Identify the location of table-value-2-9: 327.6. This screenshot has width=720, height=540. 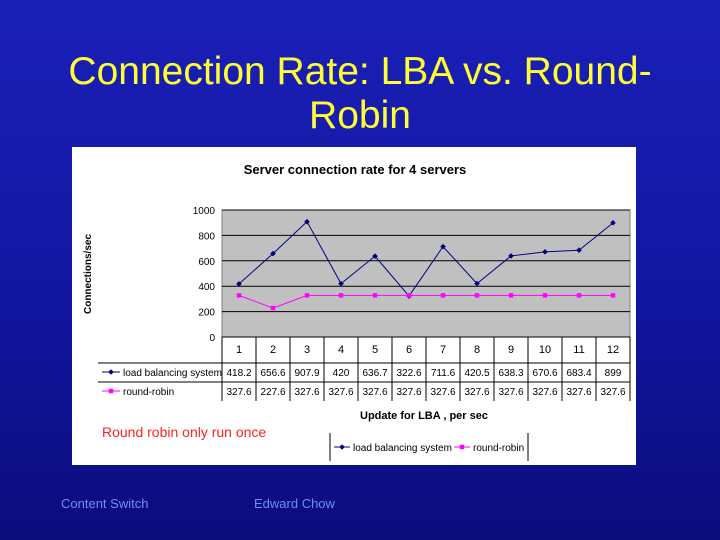
(510, 392).